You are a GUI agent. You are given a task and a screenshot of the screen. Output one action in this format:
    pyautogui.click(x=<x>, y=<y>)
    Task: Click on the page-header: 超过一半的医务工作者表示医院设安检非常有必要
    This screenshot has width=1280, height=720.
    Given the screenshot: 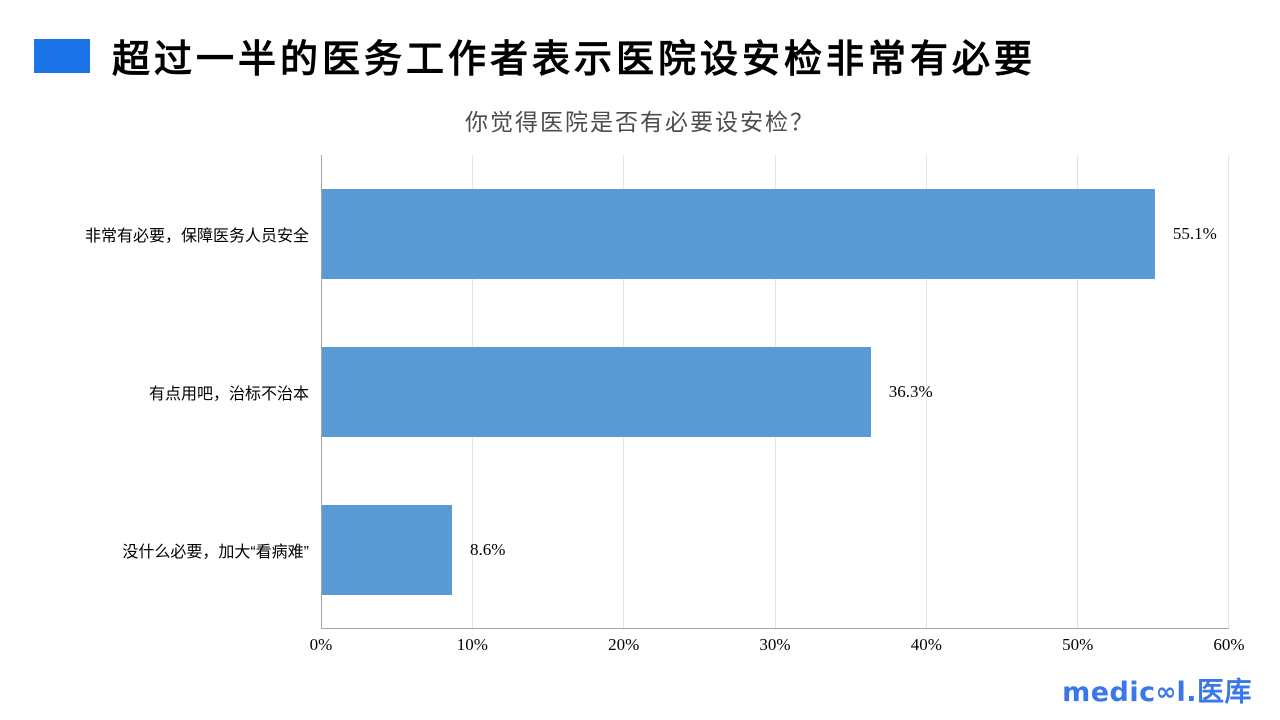 What is the action you would take?
    pyautogui.click(x=535, y=55)
    